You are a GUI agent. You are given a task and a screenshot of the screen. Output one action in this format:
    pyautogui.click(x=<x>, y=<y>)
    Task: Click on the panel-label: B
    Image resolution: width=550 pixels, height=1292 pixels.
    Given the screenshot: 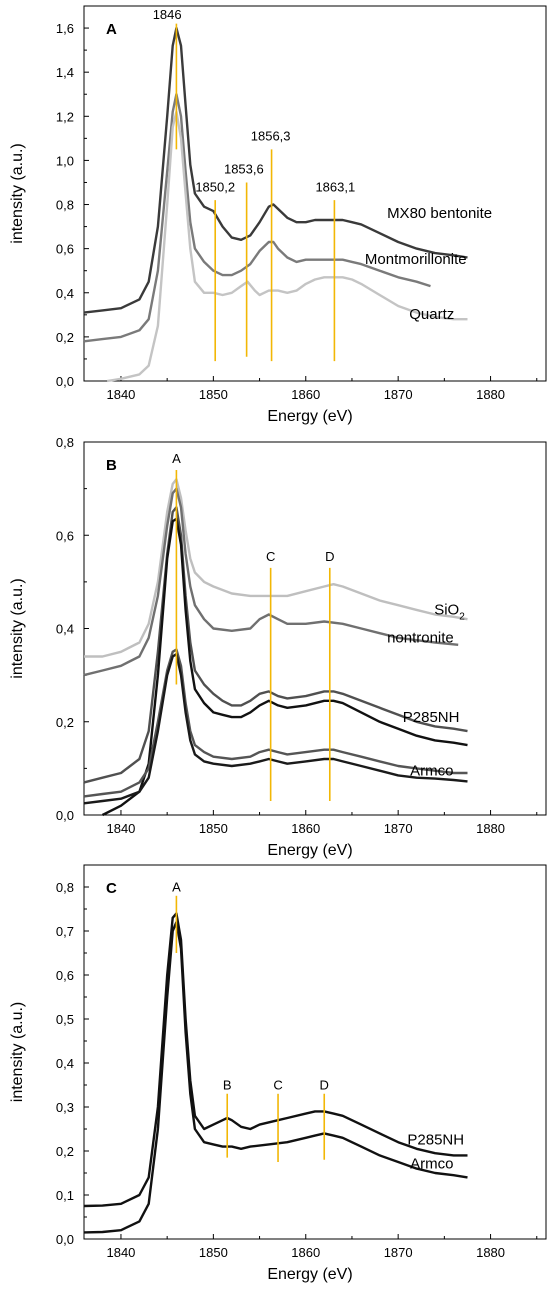 What is the action you would take?
    pyautogui.click(x=111, y=465)
    